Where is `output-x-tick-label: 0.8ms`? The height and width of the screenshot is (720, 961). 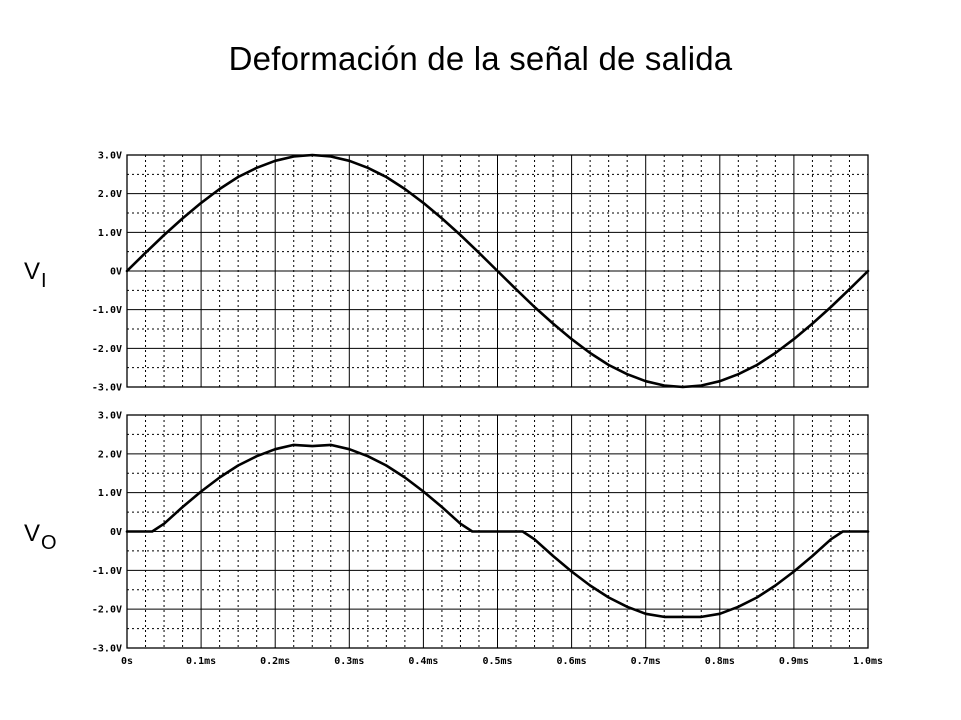
output-x-tick-label: 0.8ms is located at coordinates (720, 661).